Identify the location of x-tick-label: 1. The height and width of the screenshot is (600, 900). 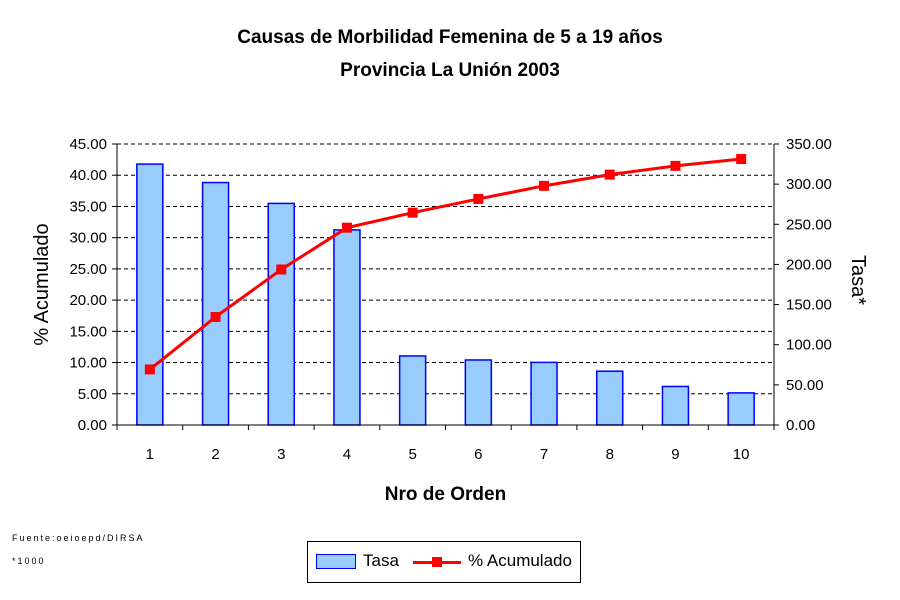
(150, 454).